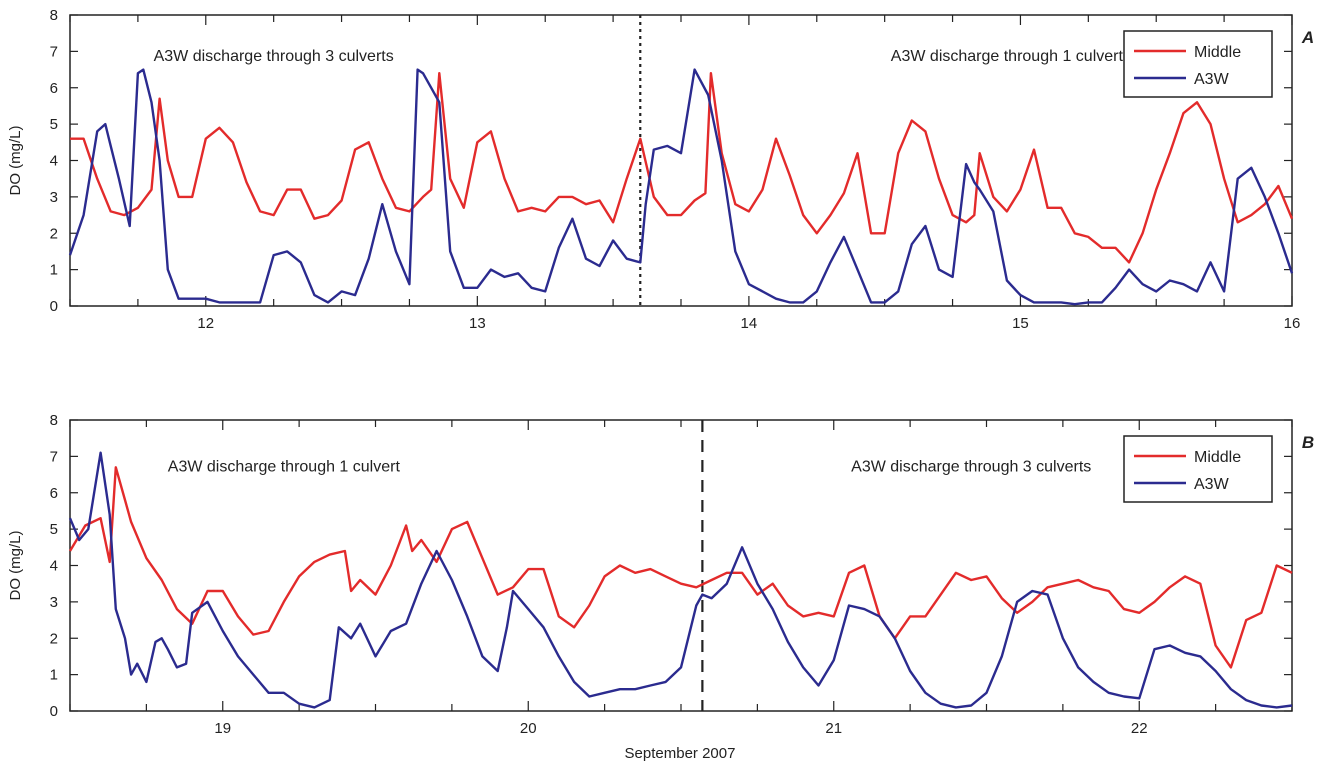 Image resolution: width=1327 pixels, height=771 pixels. What do you see at coordinates (284, 466) in the screenshot?
I see `annotation-0: A3W discharge through 1 culvert` at bounding box center [284, 466].